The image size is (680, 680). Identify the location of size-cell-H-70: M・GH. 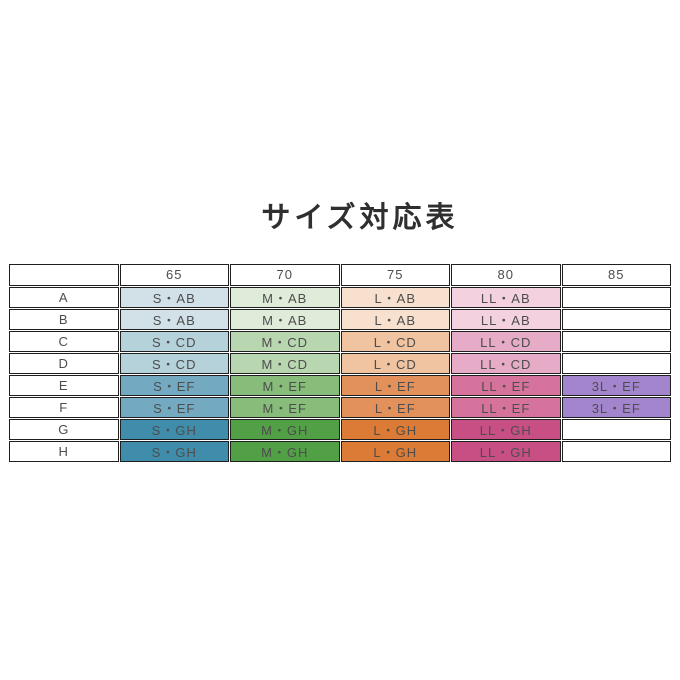
(285, 451).